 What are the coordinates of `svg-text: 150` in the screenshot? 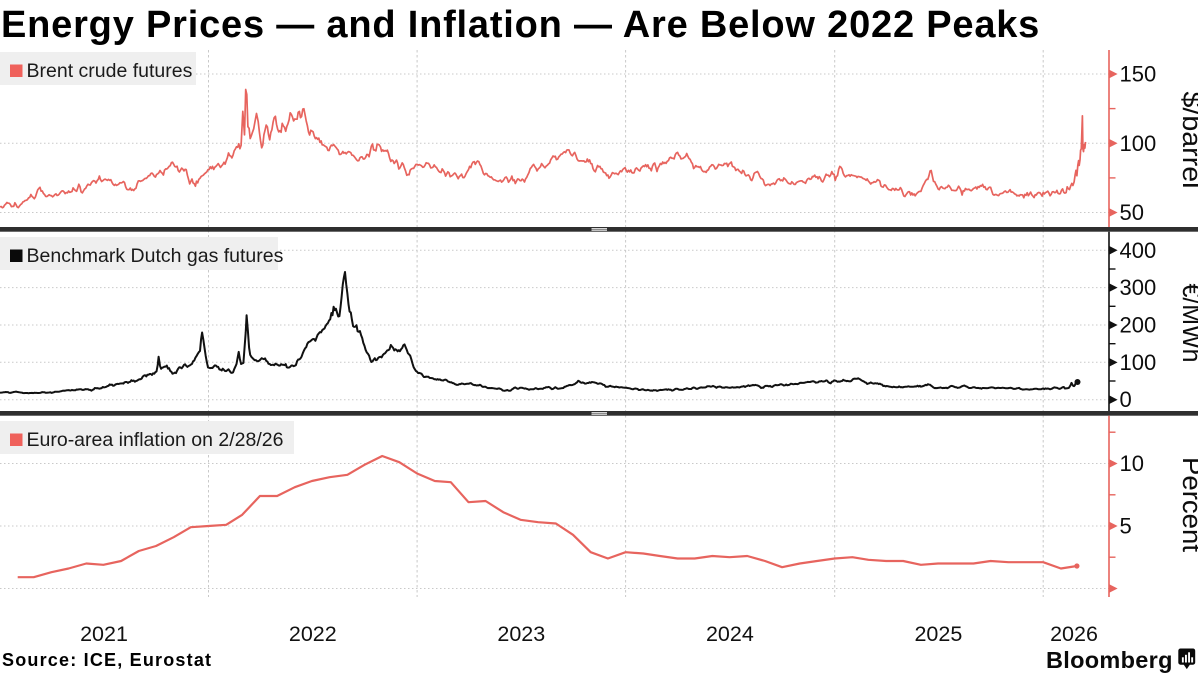 It's located at (1138, 74).